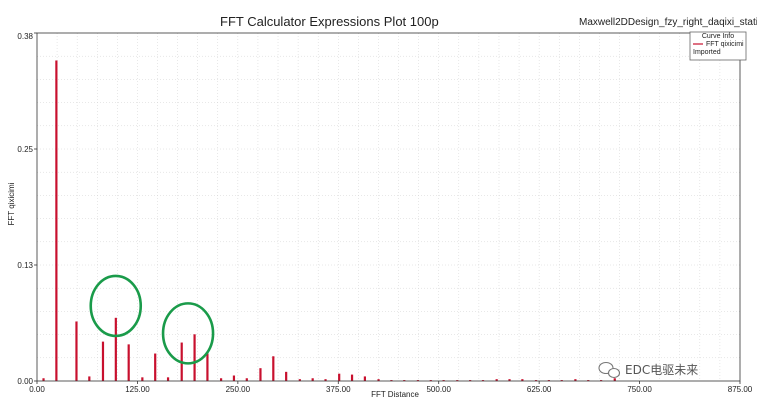  Describe the element at coordinates (152, 319) in the screenshot. I see `annotation-circles` at that location.